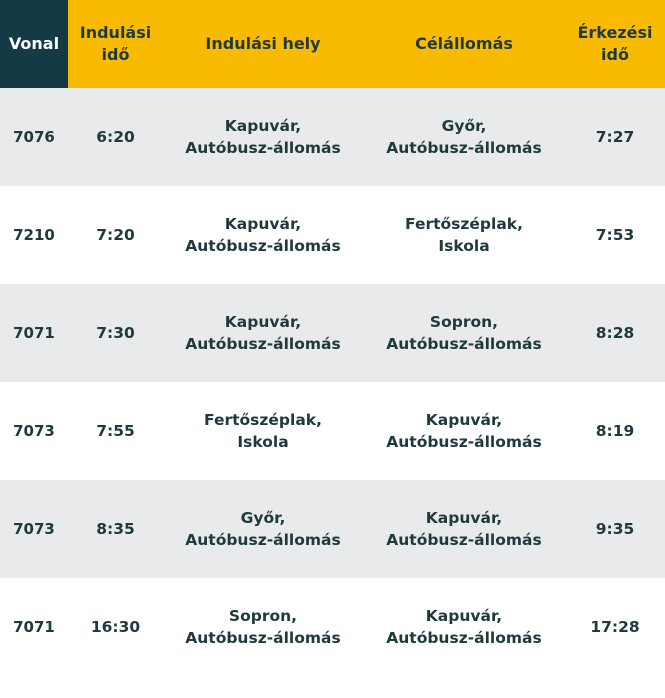 The image size is (665, 698). What do you see at coordinates (115, 431) in the screenshot?
I see `cell-indulasi-ido: 7:55` at bounding box center [115, 431].